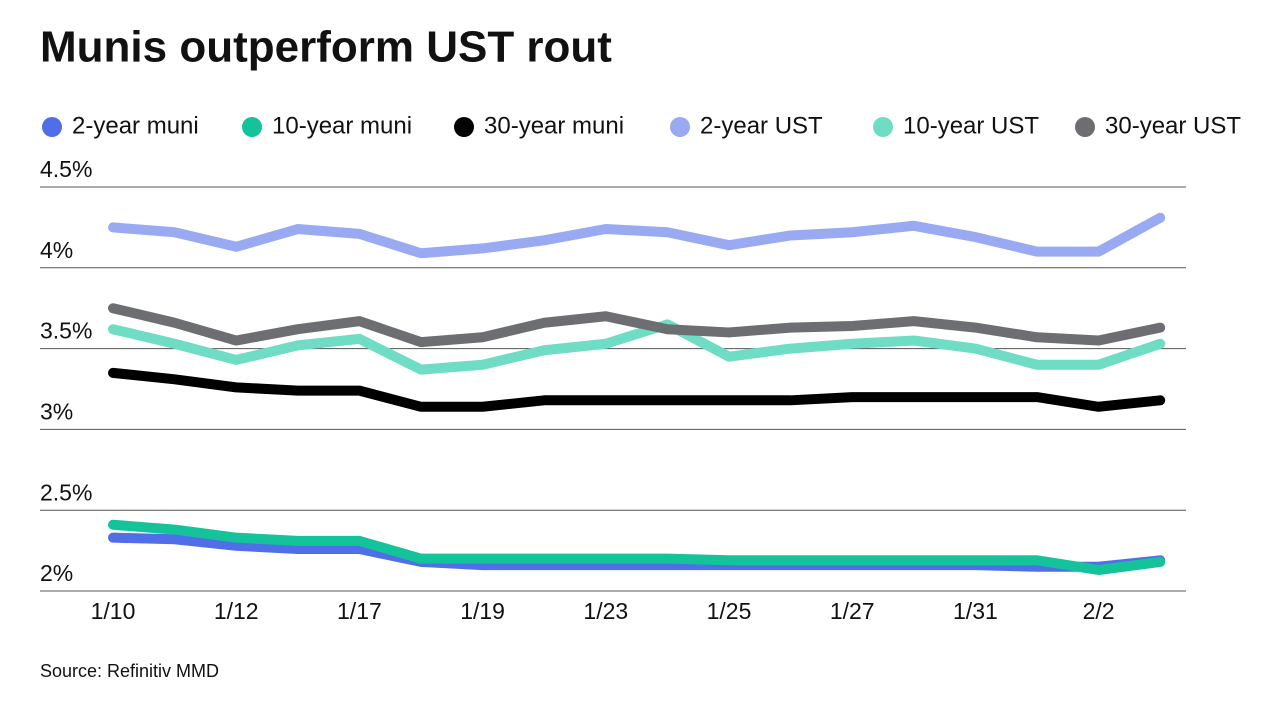 This screenshot has width=1280, height=720. Describe the element at coordinates (1173, 125) in the screenshot. I see `legend-label: 30-year UST` at that location.